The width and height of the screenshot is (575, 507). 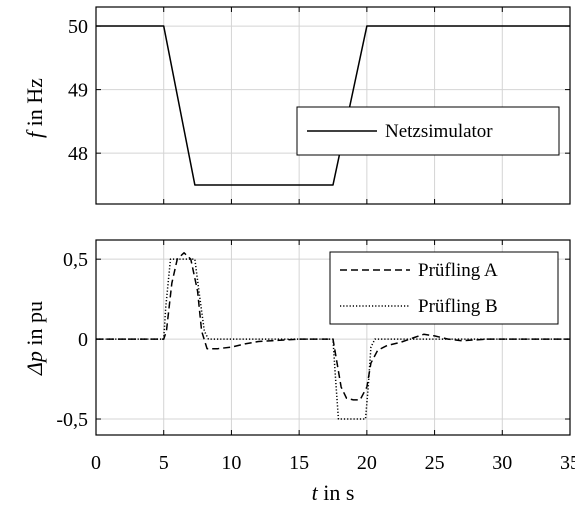 I want to click on bottom-ylabel-var: Δp, so click(x=34, y=363).